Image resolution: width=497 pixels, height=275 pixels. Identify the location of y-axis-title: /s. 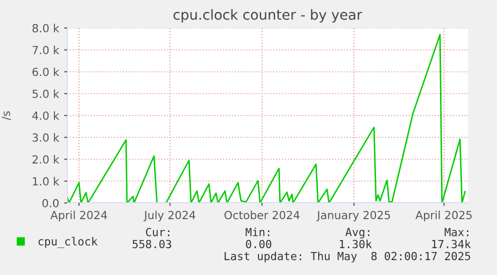
(6, 115).